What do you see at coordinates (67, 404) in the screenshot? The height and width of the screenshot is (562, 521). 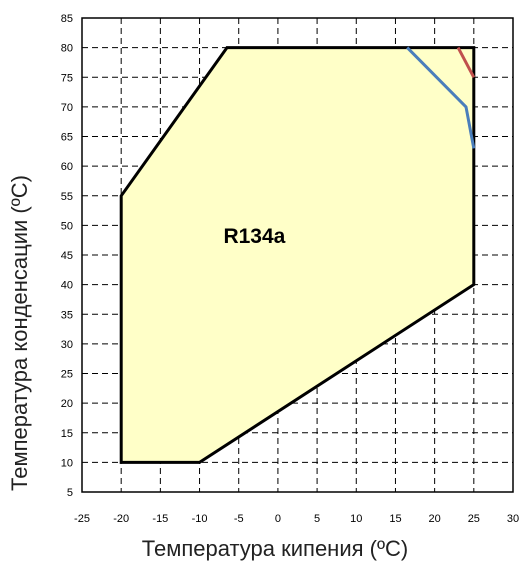 I see `y-tick-label: 20` at bounding box center [67, 404].